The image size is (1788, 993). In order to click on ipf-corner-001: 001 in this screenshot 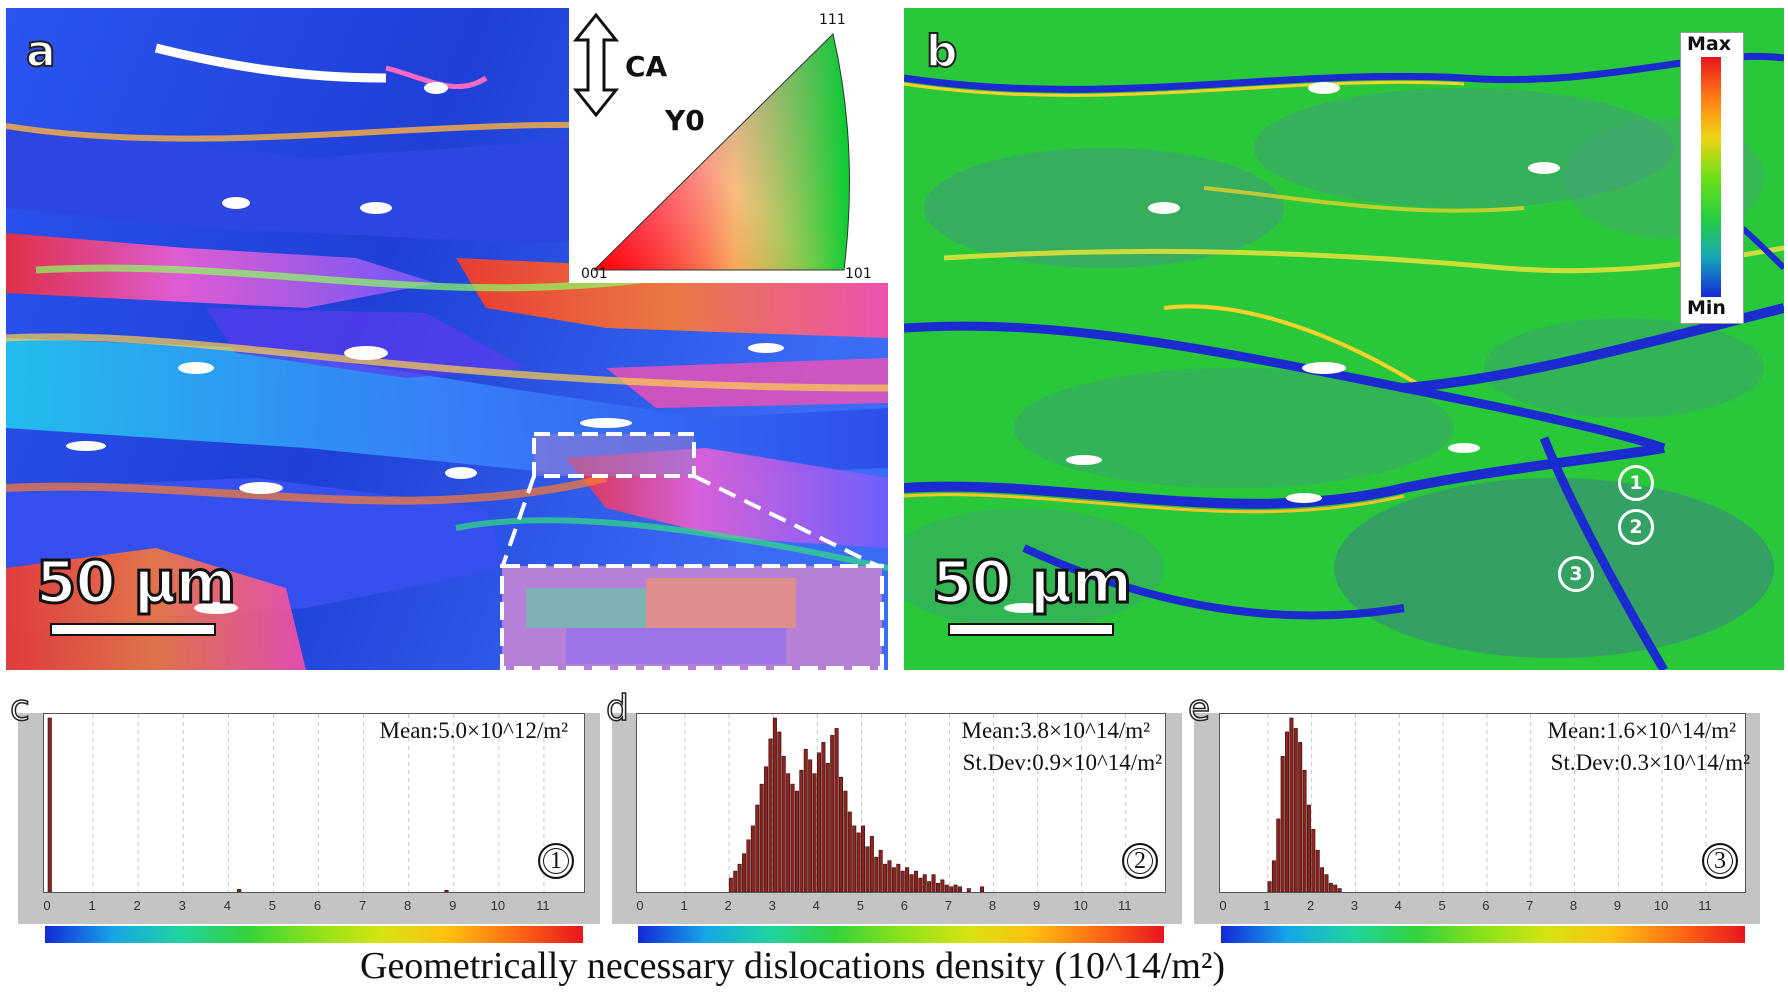, I will do `click(594, 274)`.